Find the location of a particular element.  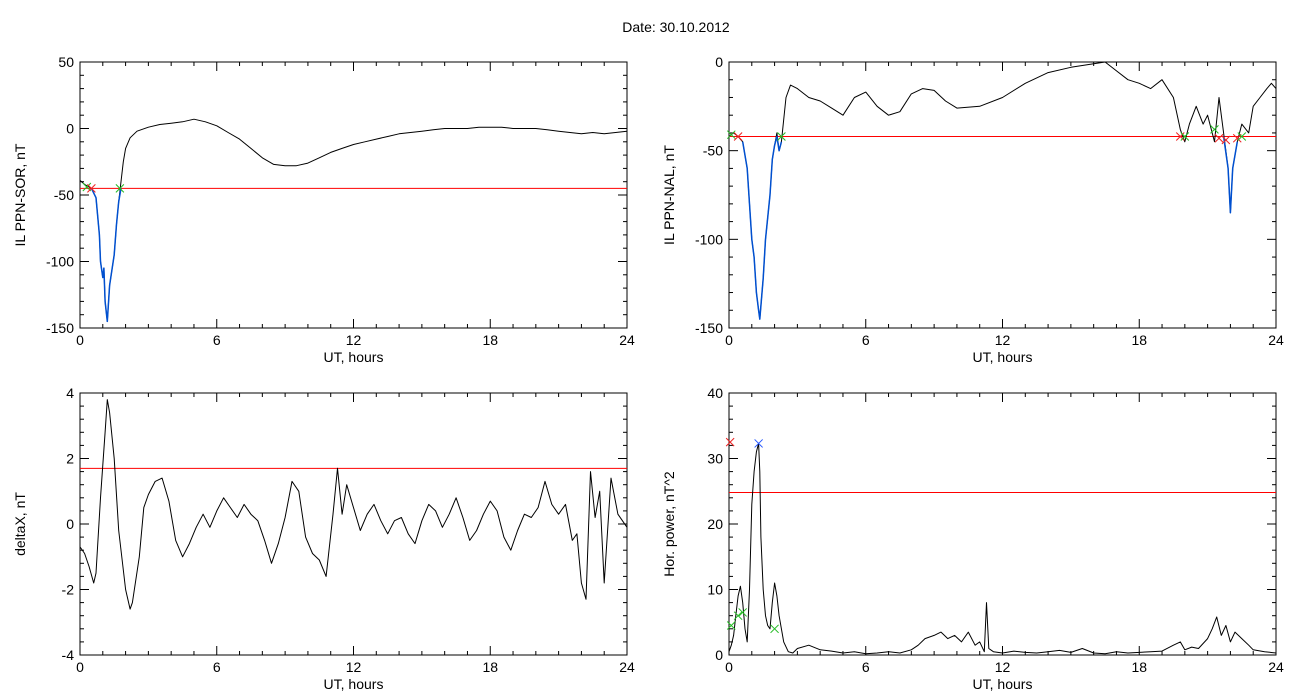

y-axis-label: IL PPN-SOR, nT is located at coordinates (20, 194).